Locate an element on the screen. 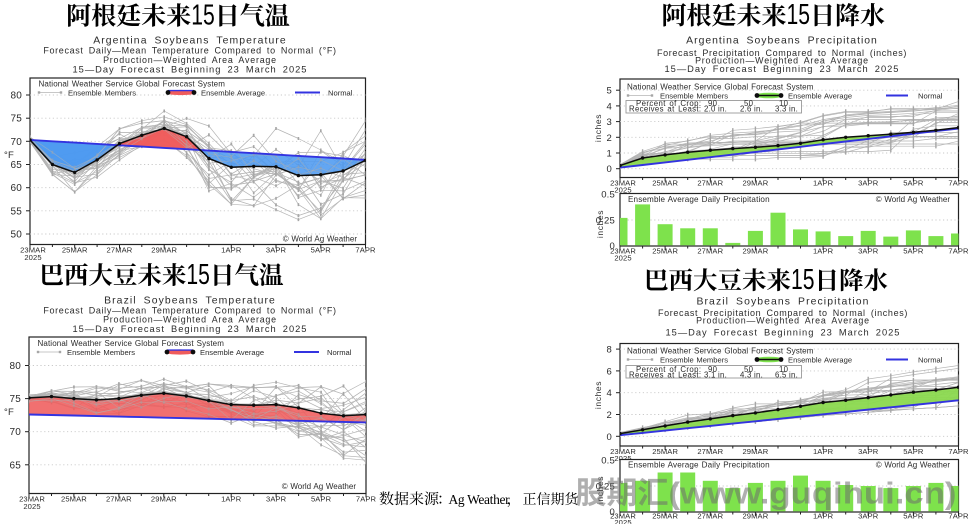  svg-text: 4 is located at coordinates (609, 106).